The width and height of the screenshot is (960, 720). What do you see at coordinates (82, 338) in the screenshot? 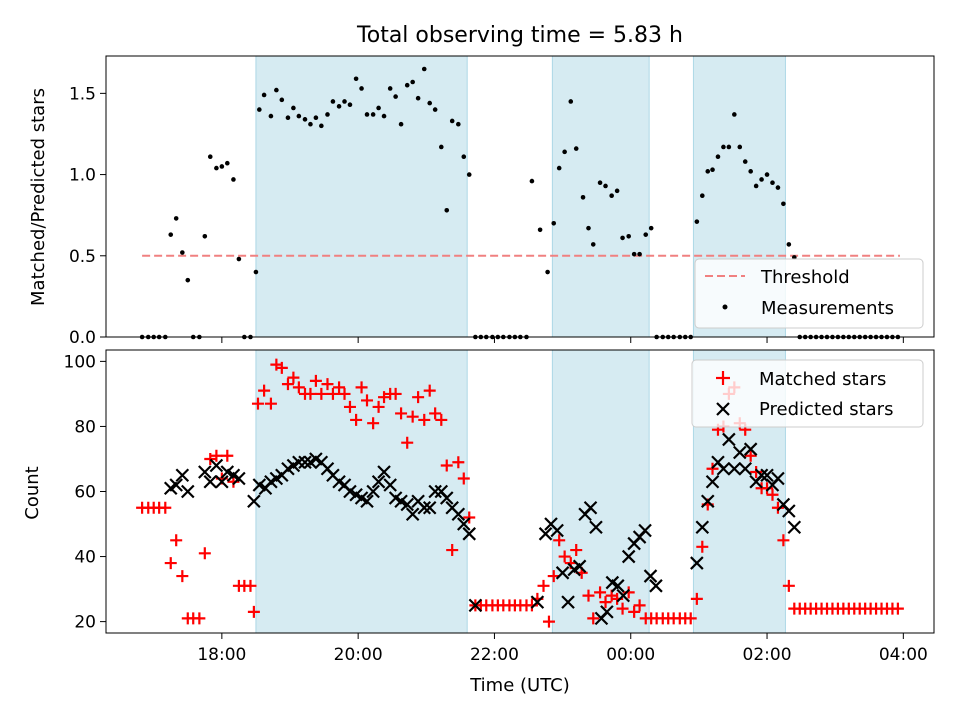
I see `y-tick-label: 0.0` at bounding box center [82, 338].